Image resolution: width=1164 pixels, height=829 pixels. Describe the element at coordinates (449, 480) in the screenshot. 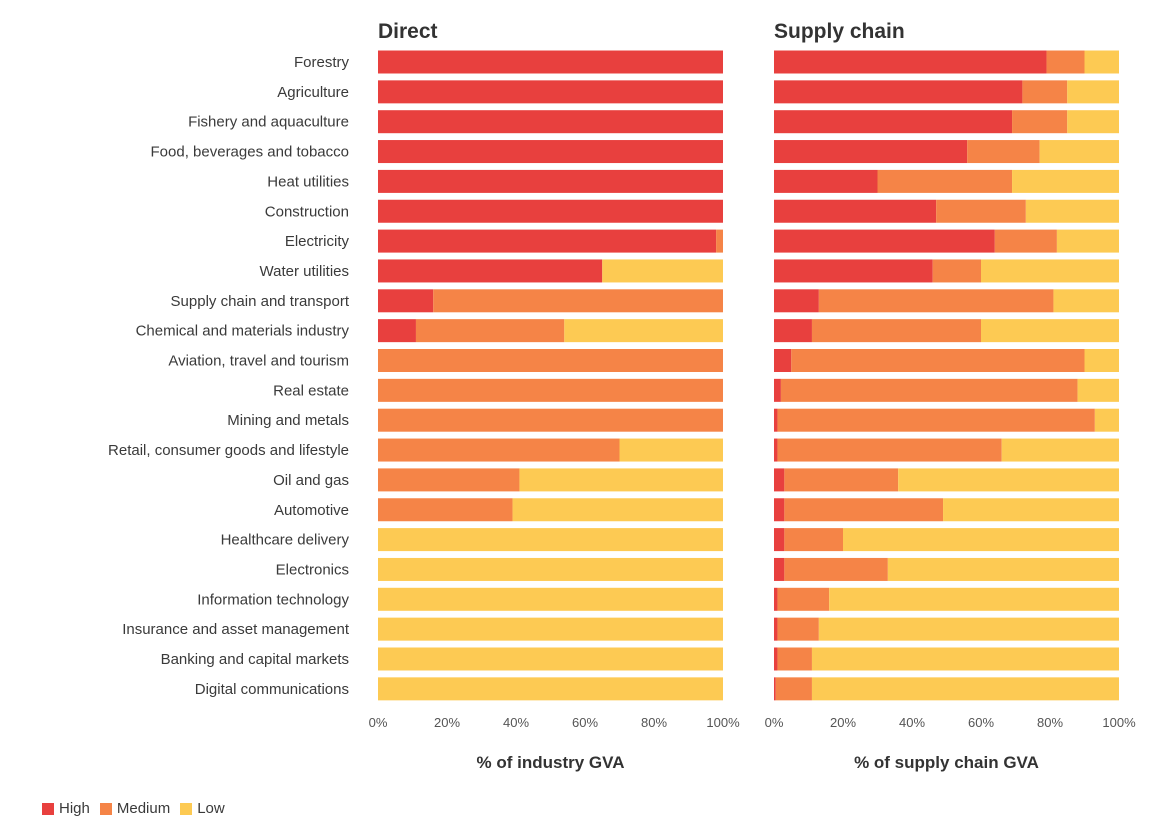

I see `bar-direct-oil-and-gas-medium` at that location.